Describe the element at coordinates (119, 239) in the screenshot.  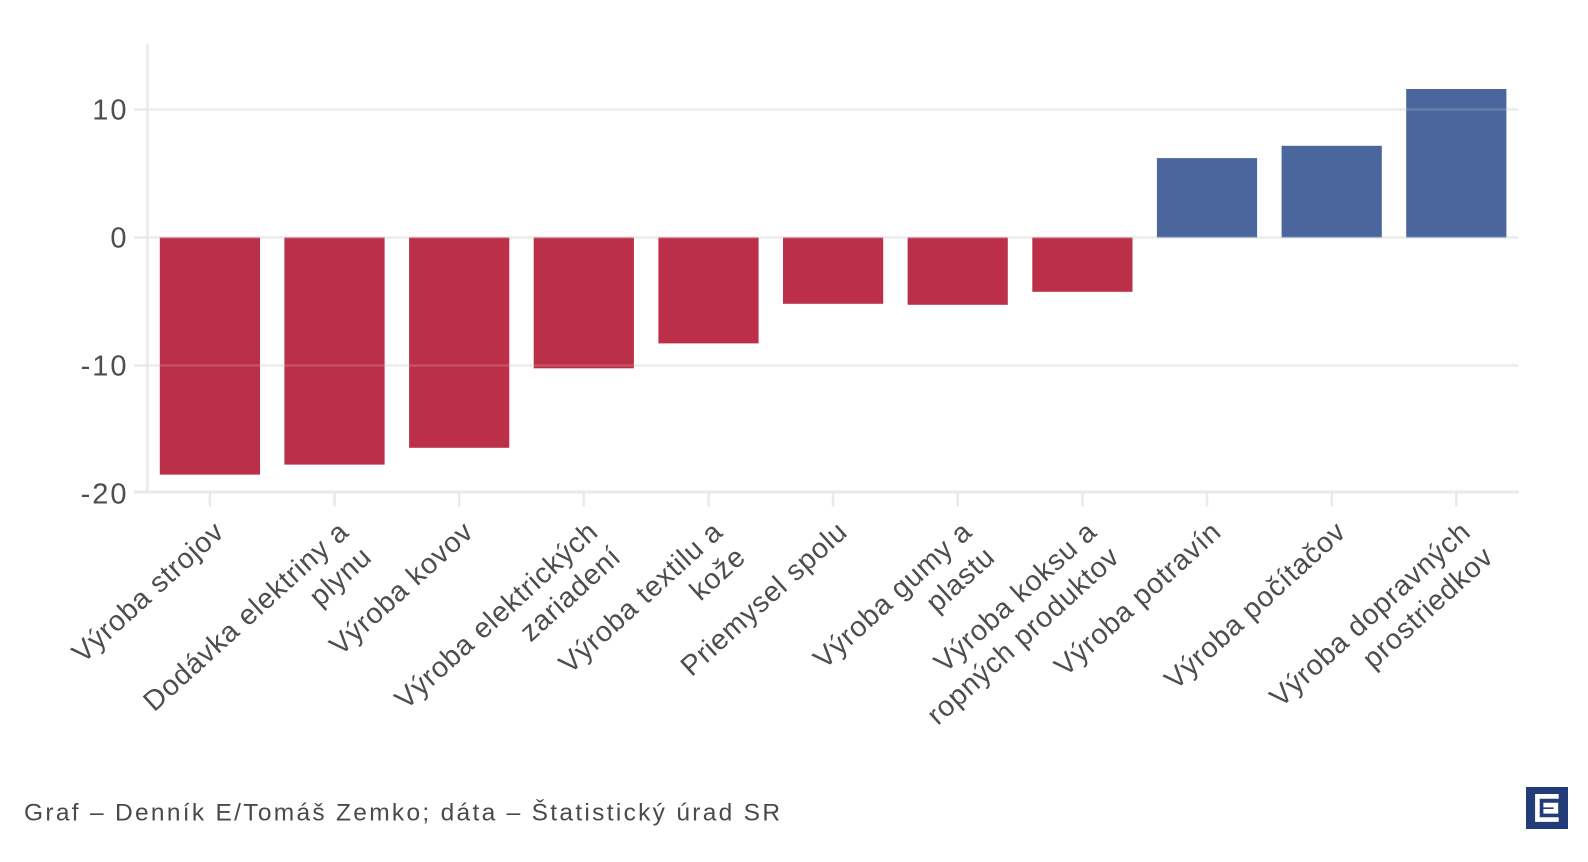
I see `svg-text: 0` at that location.